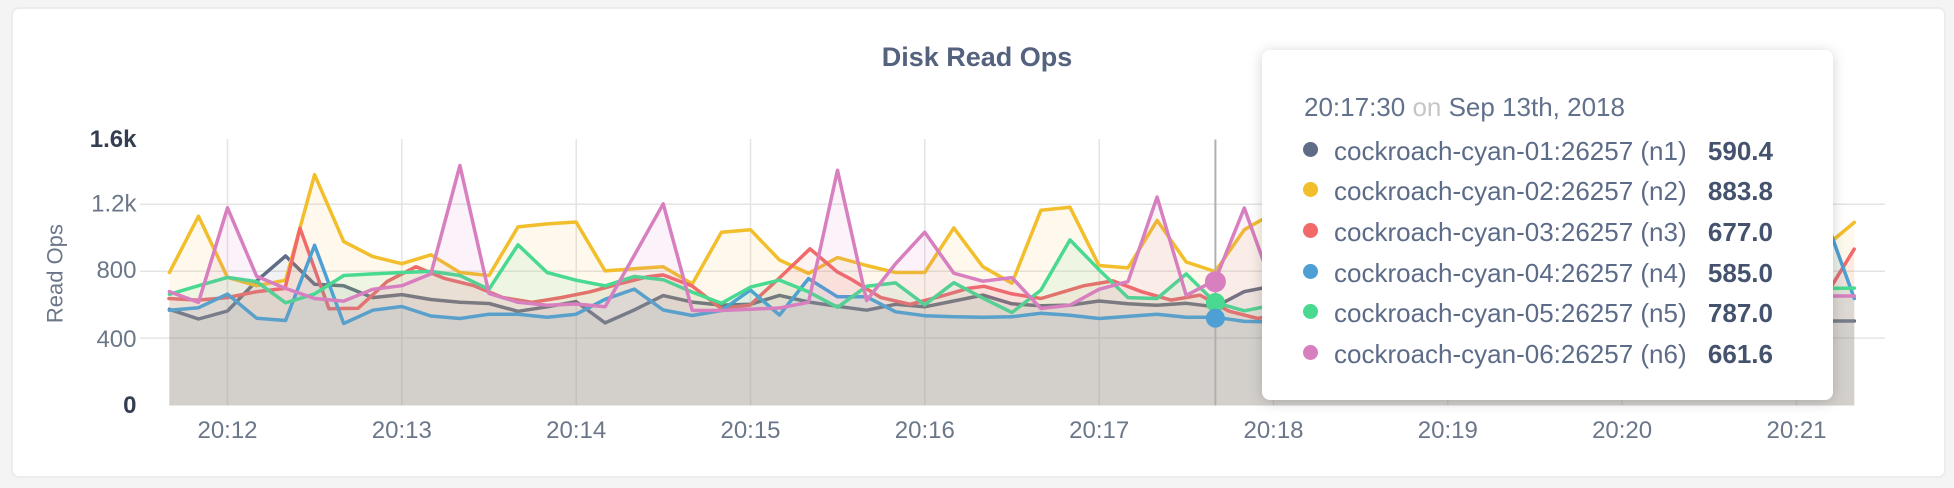  I want to click on svg-text: 20:14, so click(576, 430).